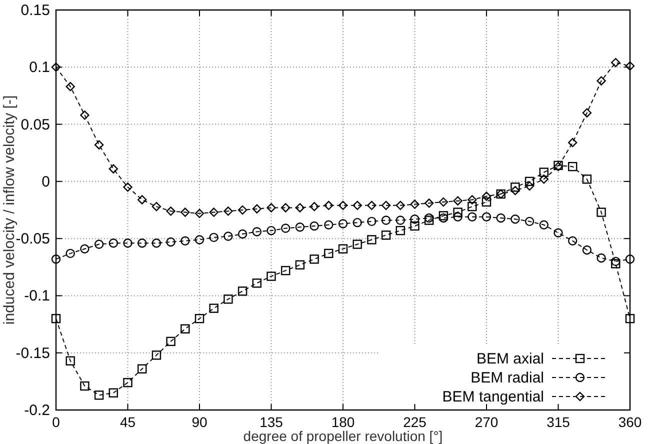  What do you see at coordinates (9, 210) in the screenshot?
I see `y-axis-title: induced velocity / inflow velocity [-]` at bounding box center [9, 210].